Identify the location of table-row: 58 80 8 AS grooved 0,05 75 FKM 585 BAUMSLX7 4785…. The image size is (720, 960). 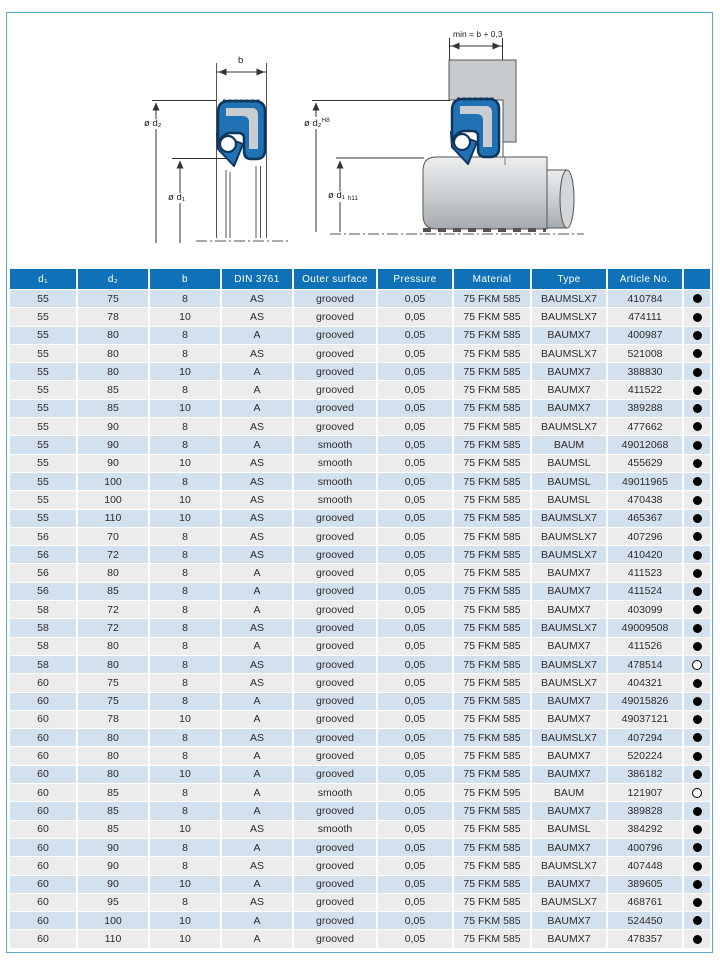
(360, 664).